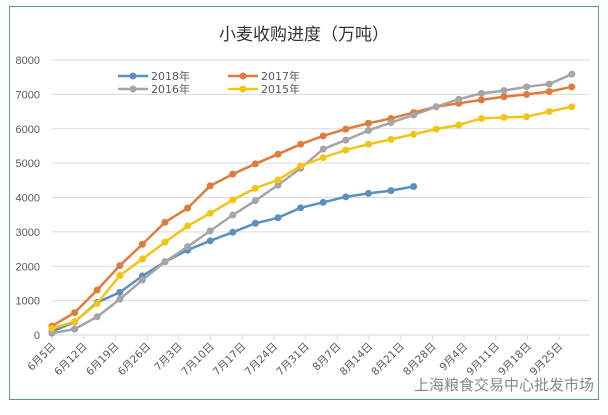 The width and height of the screenshot is (608, 415). I want to click on y-tick-label: 4000, so click(28, 199).